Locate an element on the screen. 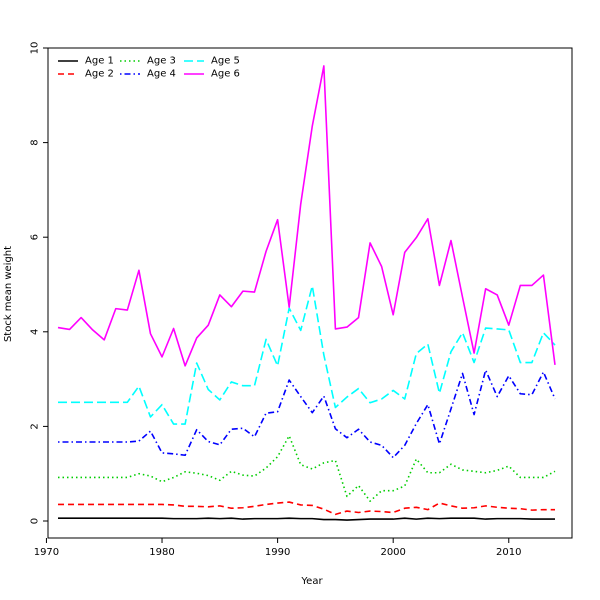 The image size is (600, 600). y-tick-label: 8 is located at coordinates (35, 142).